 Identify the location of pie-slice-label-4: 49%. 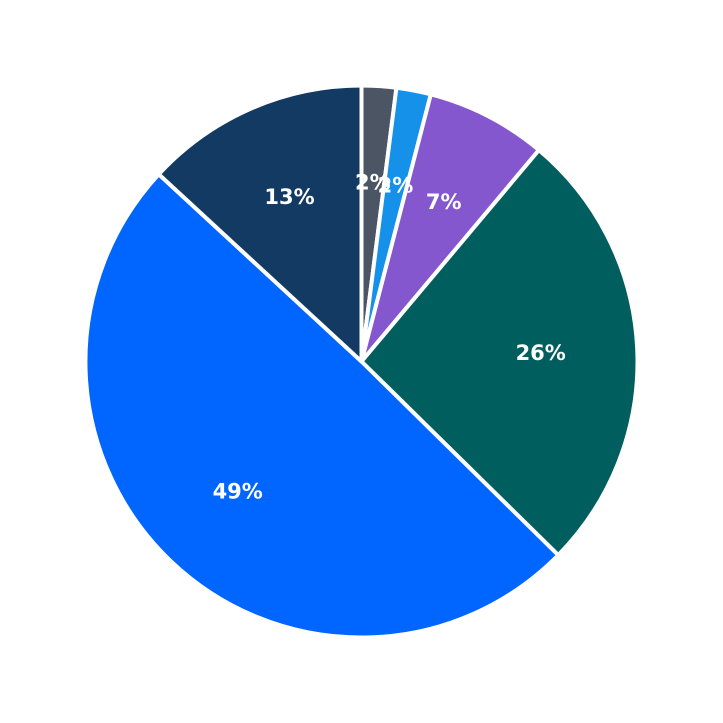
(238, 491).